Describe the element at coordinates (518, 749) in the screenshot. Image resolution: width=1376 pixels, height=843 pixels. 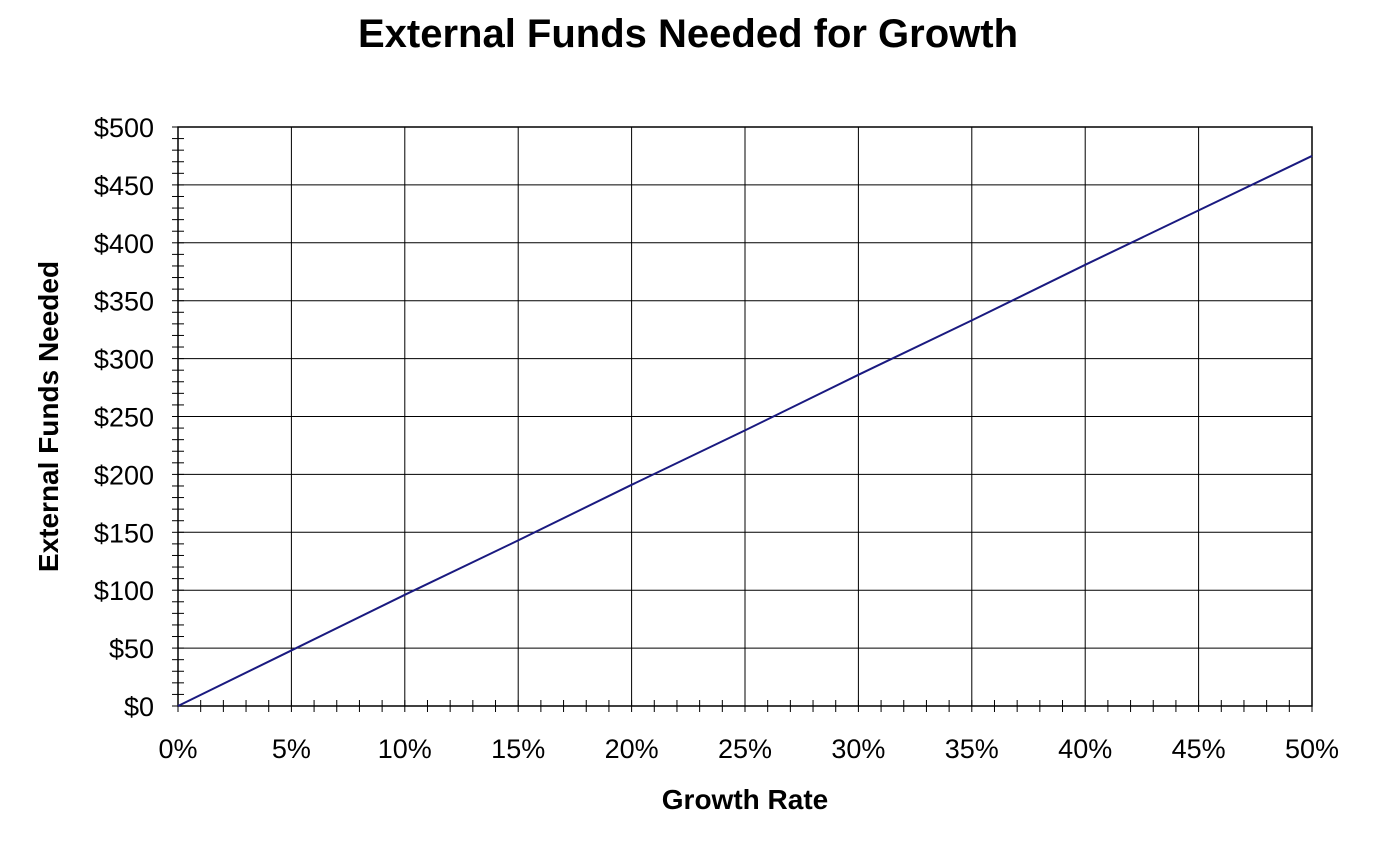
I see `x-tick-label: 15%` at that location.